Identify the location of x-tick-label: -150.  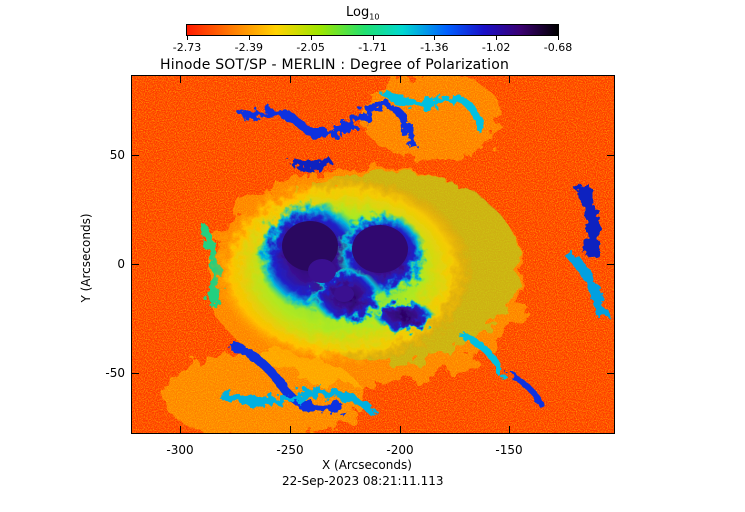
(509, 450).